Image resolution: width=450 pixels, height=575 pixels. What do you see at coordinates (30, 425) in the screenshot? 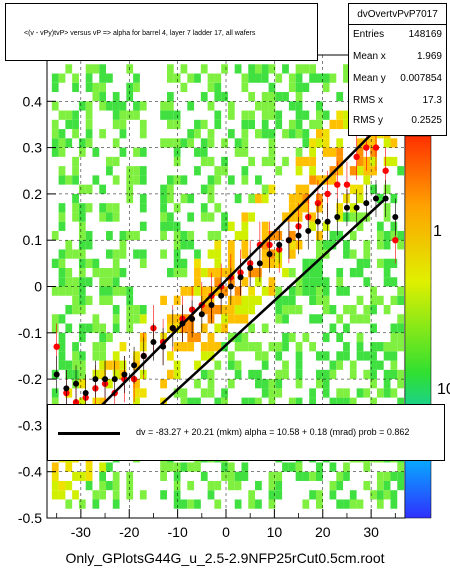
I see `y-tick-label: -0.3` at bounding box center [30, 425].